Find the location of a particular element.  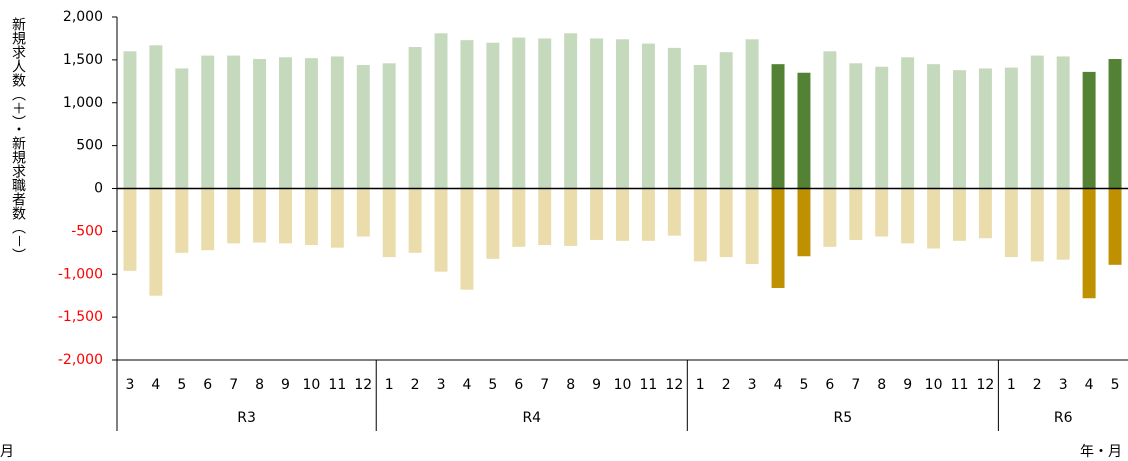

y-tick-label: 1,000 is located at coordinates (83, 103).